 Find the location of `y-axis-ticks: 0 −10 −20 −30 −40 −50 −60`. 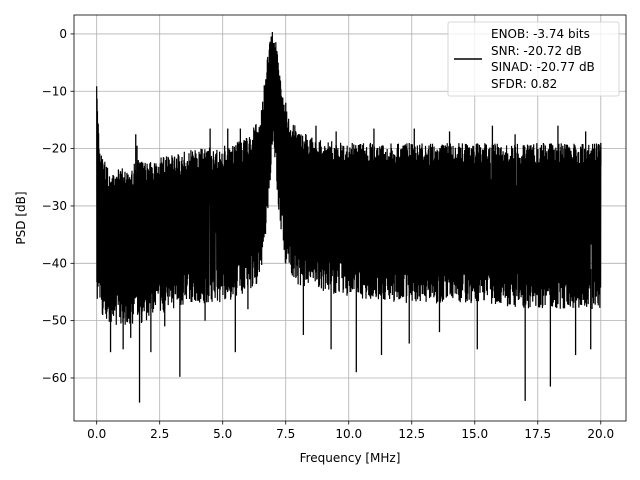

y-axis-ticks: 0 −10 −20 −30 −40 −50 −60 is located at coordinates (58, 206).